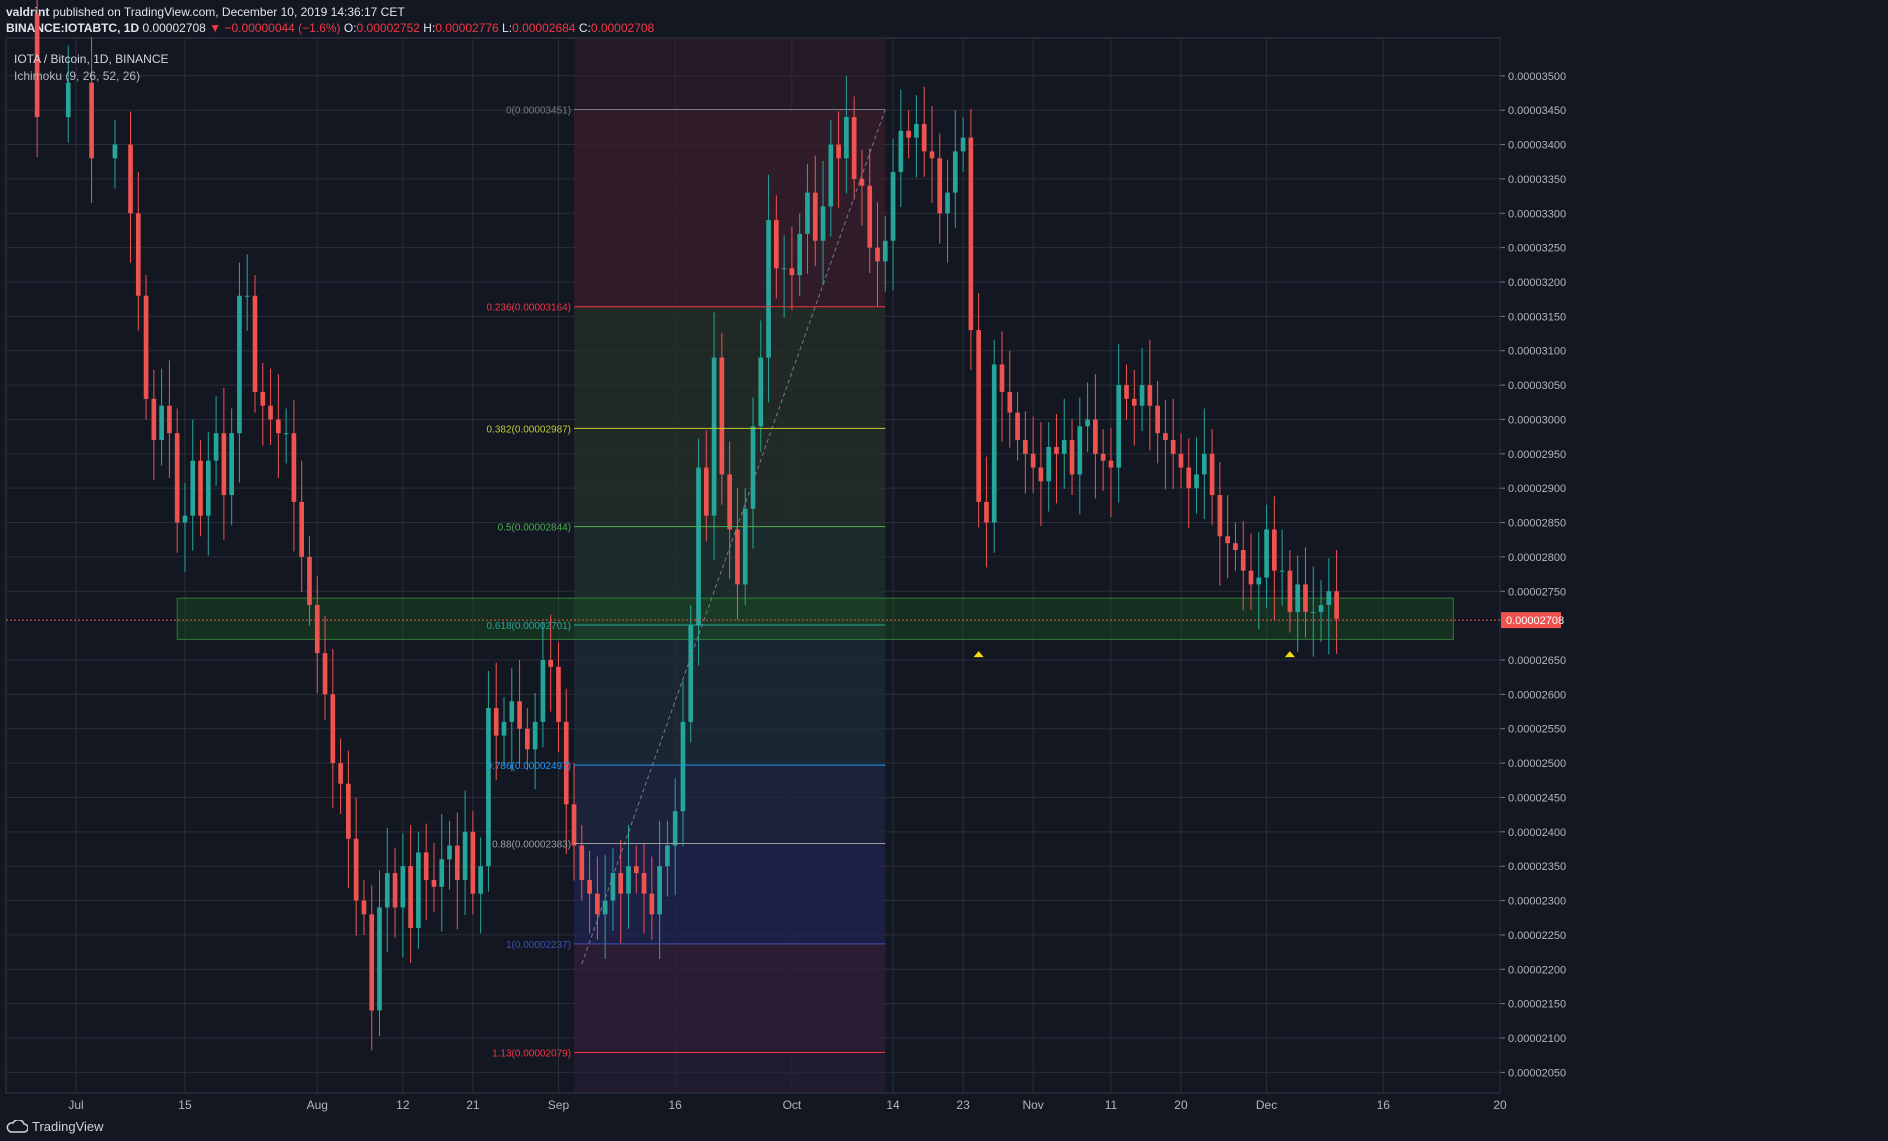 The image size is (1888, 1141). What do you see at coordinates (55, 1126) in the screenshot?
I see `tradingview-logo: TradingView` at bounding box center [55, 1126].